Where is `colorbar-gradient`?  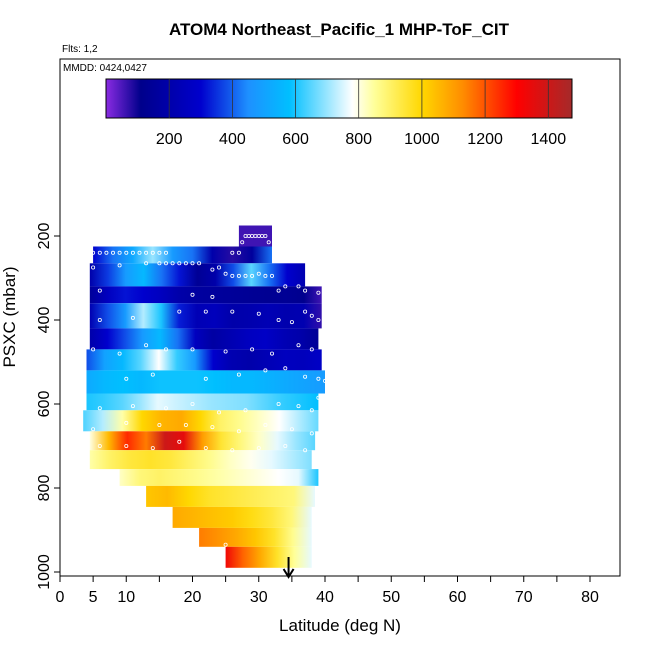
colorbar-gradient is located at coordinates (339, 98).